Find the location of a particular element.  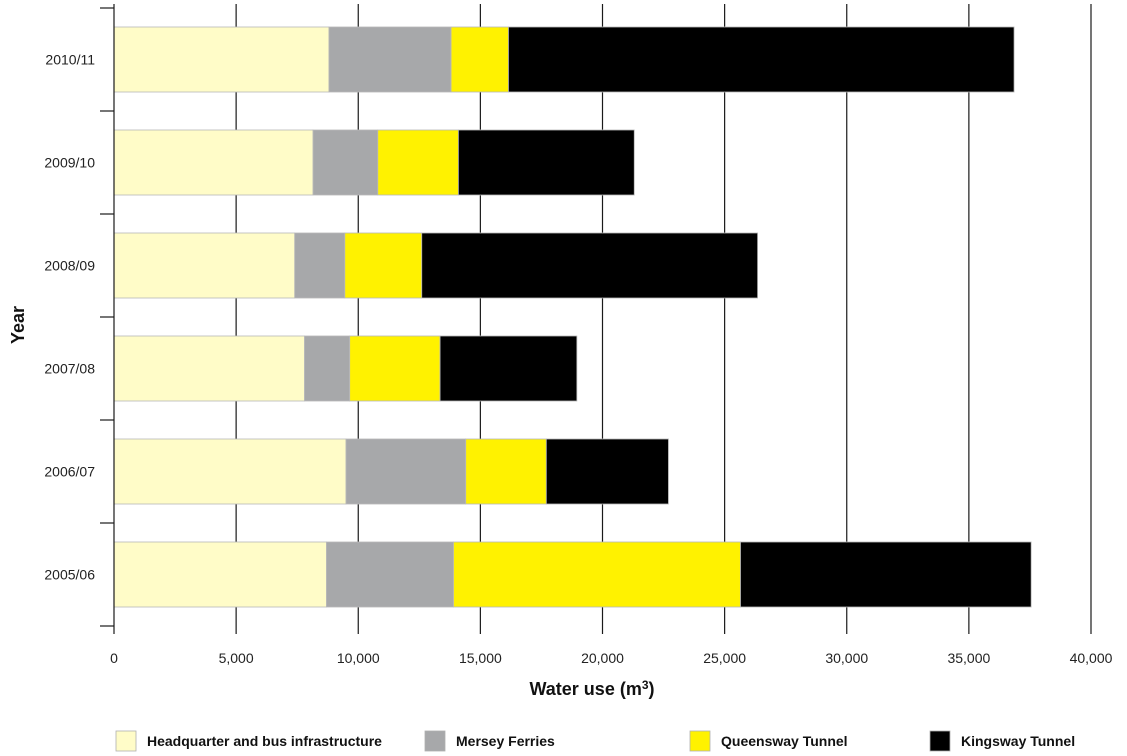

legend-label: Queensway Tunnel is located at coordinates (784, 741).